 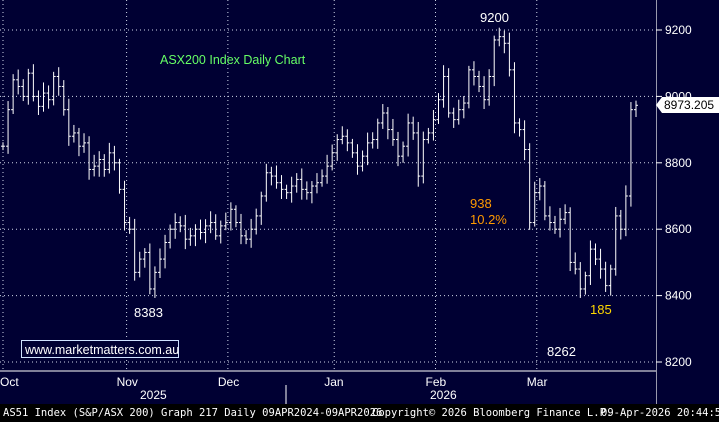 I want to click on last-value-text: 8973.205, so click(x=689, y=105).